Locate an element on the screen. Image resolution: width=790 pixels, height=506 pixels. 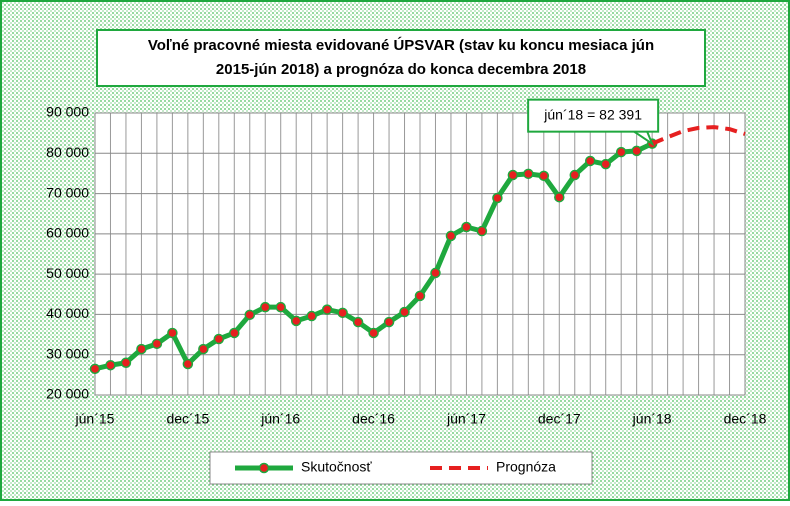
y-tick-label: 60 000 is located at coordinates (67, 233).